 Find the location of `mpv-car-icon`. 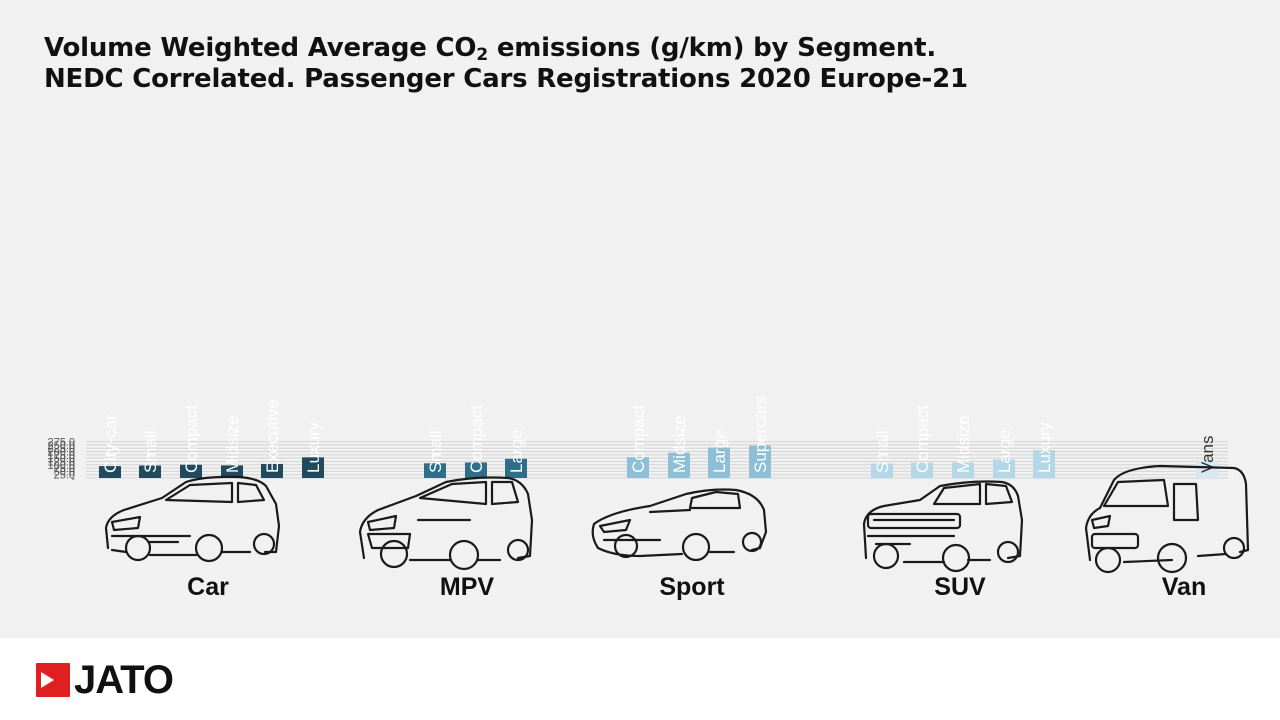

mpv-car-icon is located at coordinates (446, 523).